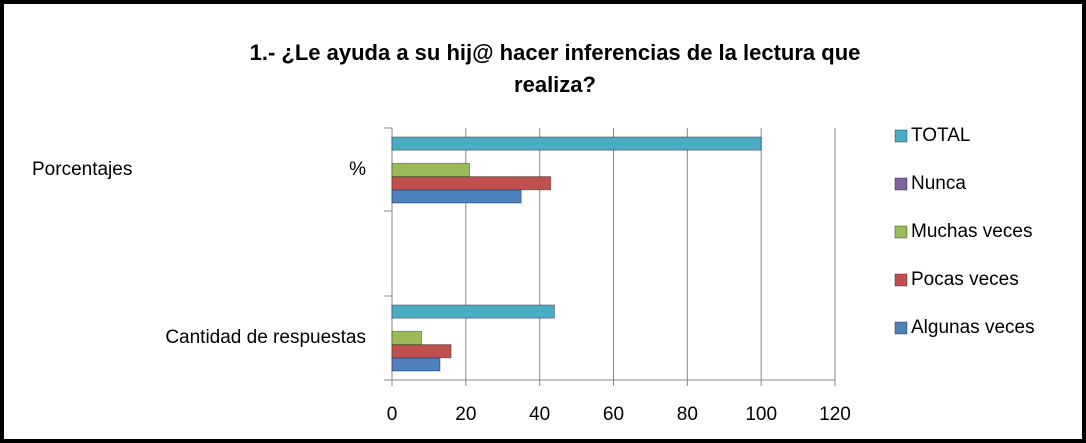  Describe the element at coordinates (971, 231) in the screenshot. I see `legend-label: Muchas veces` at that location.